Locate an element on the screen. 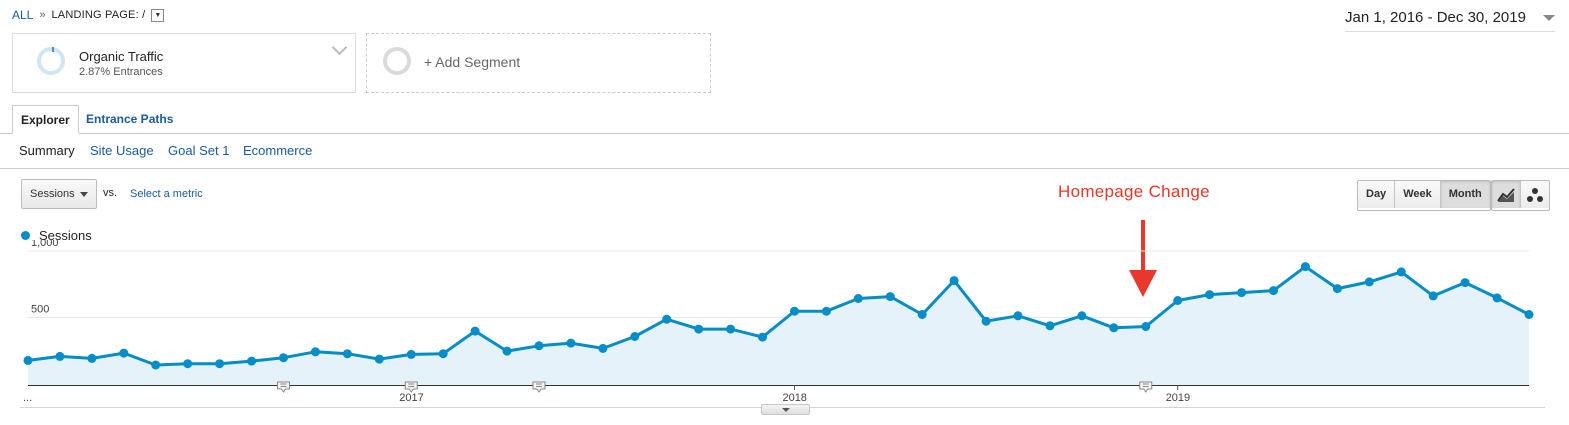  metric-dropdown: Sessions is located at coordinates (59, 194).